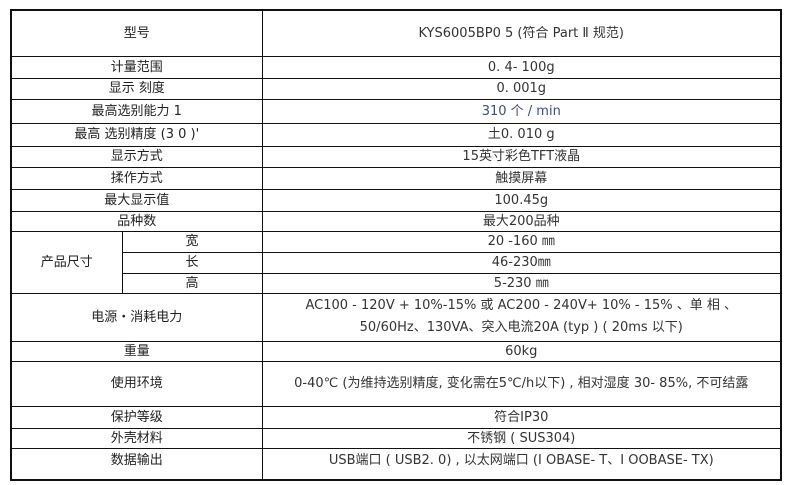 The width and height of the screenshot is (786, 485). Describe the element at coordinates (136, 221) in the screenshot. I see `row-label: 品种数` at that location.